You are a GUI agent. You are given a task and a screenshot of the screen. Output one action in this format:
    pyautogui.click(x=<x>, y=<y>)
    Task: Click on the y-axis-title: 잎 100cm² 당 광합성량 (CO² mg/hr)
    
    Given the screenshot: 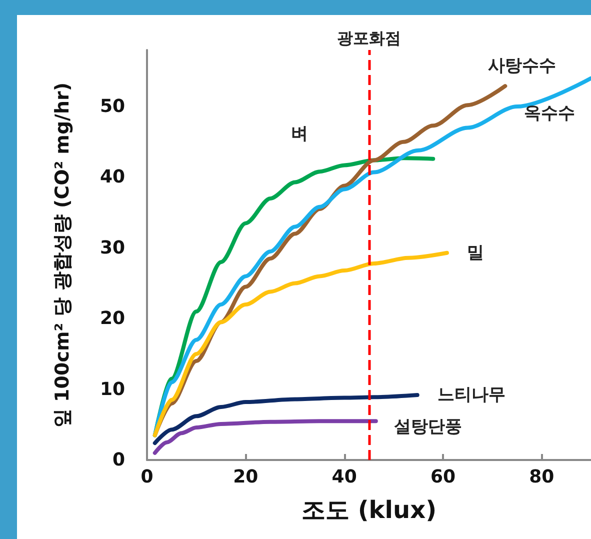 What is the action you would take?
    pyautogui.click(x=63, y=255)
    